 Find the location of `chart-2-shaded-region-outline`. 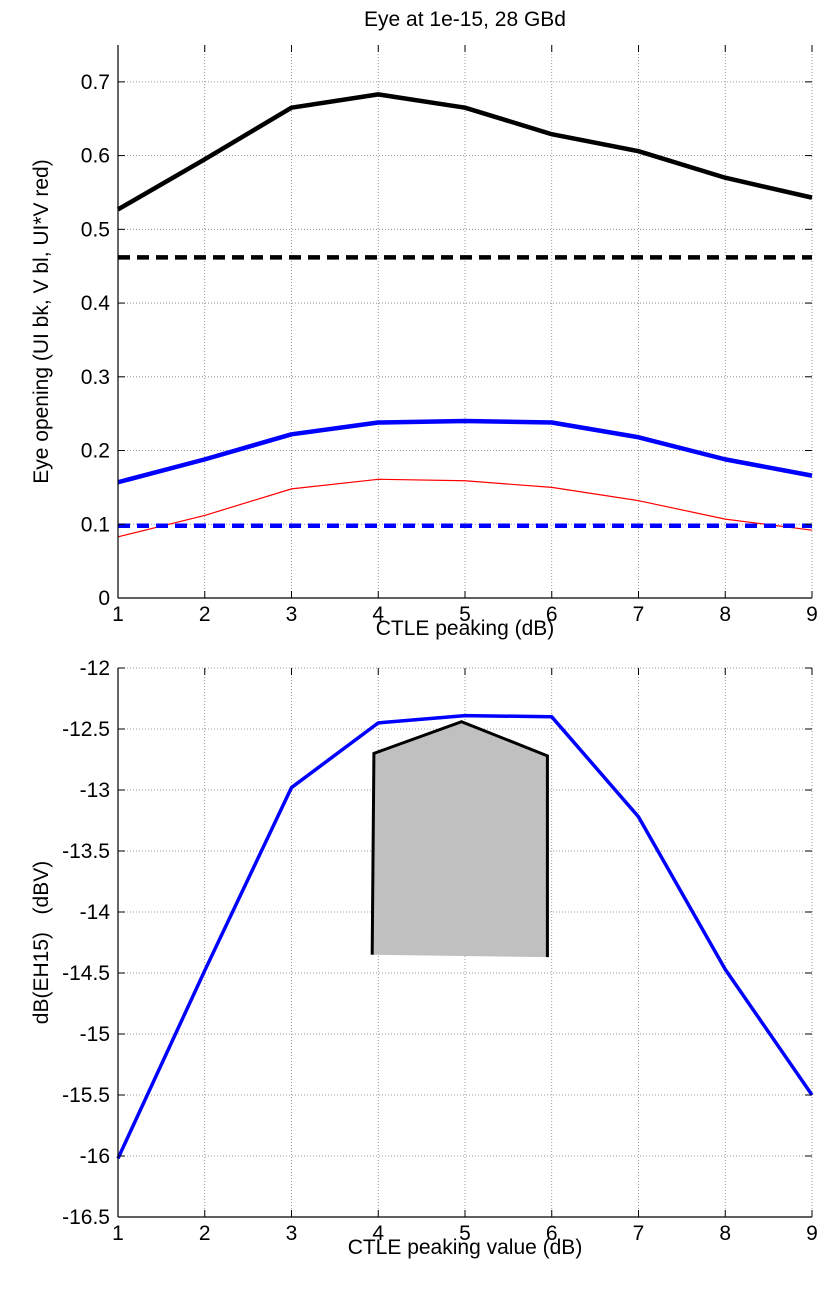

chart-2-shaded-region-outline is located at coordinates (459, 839).